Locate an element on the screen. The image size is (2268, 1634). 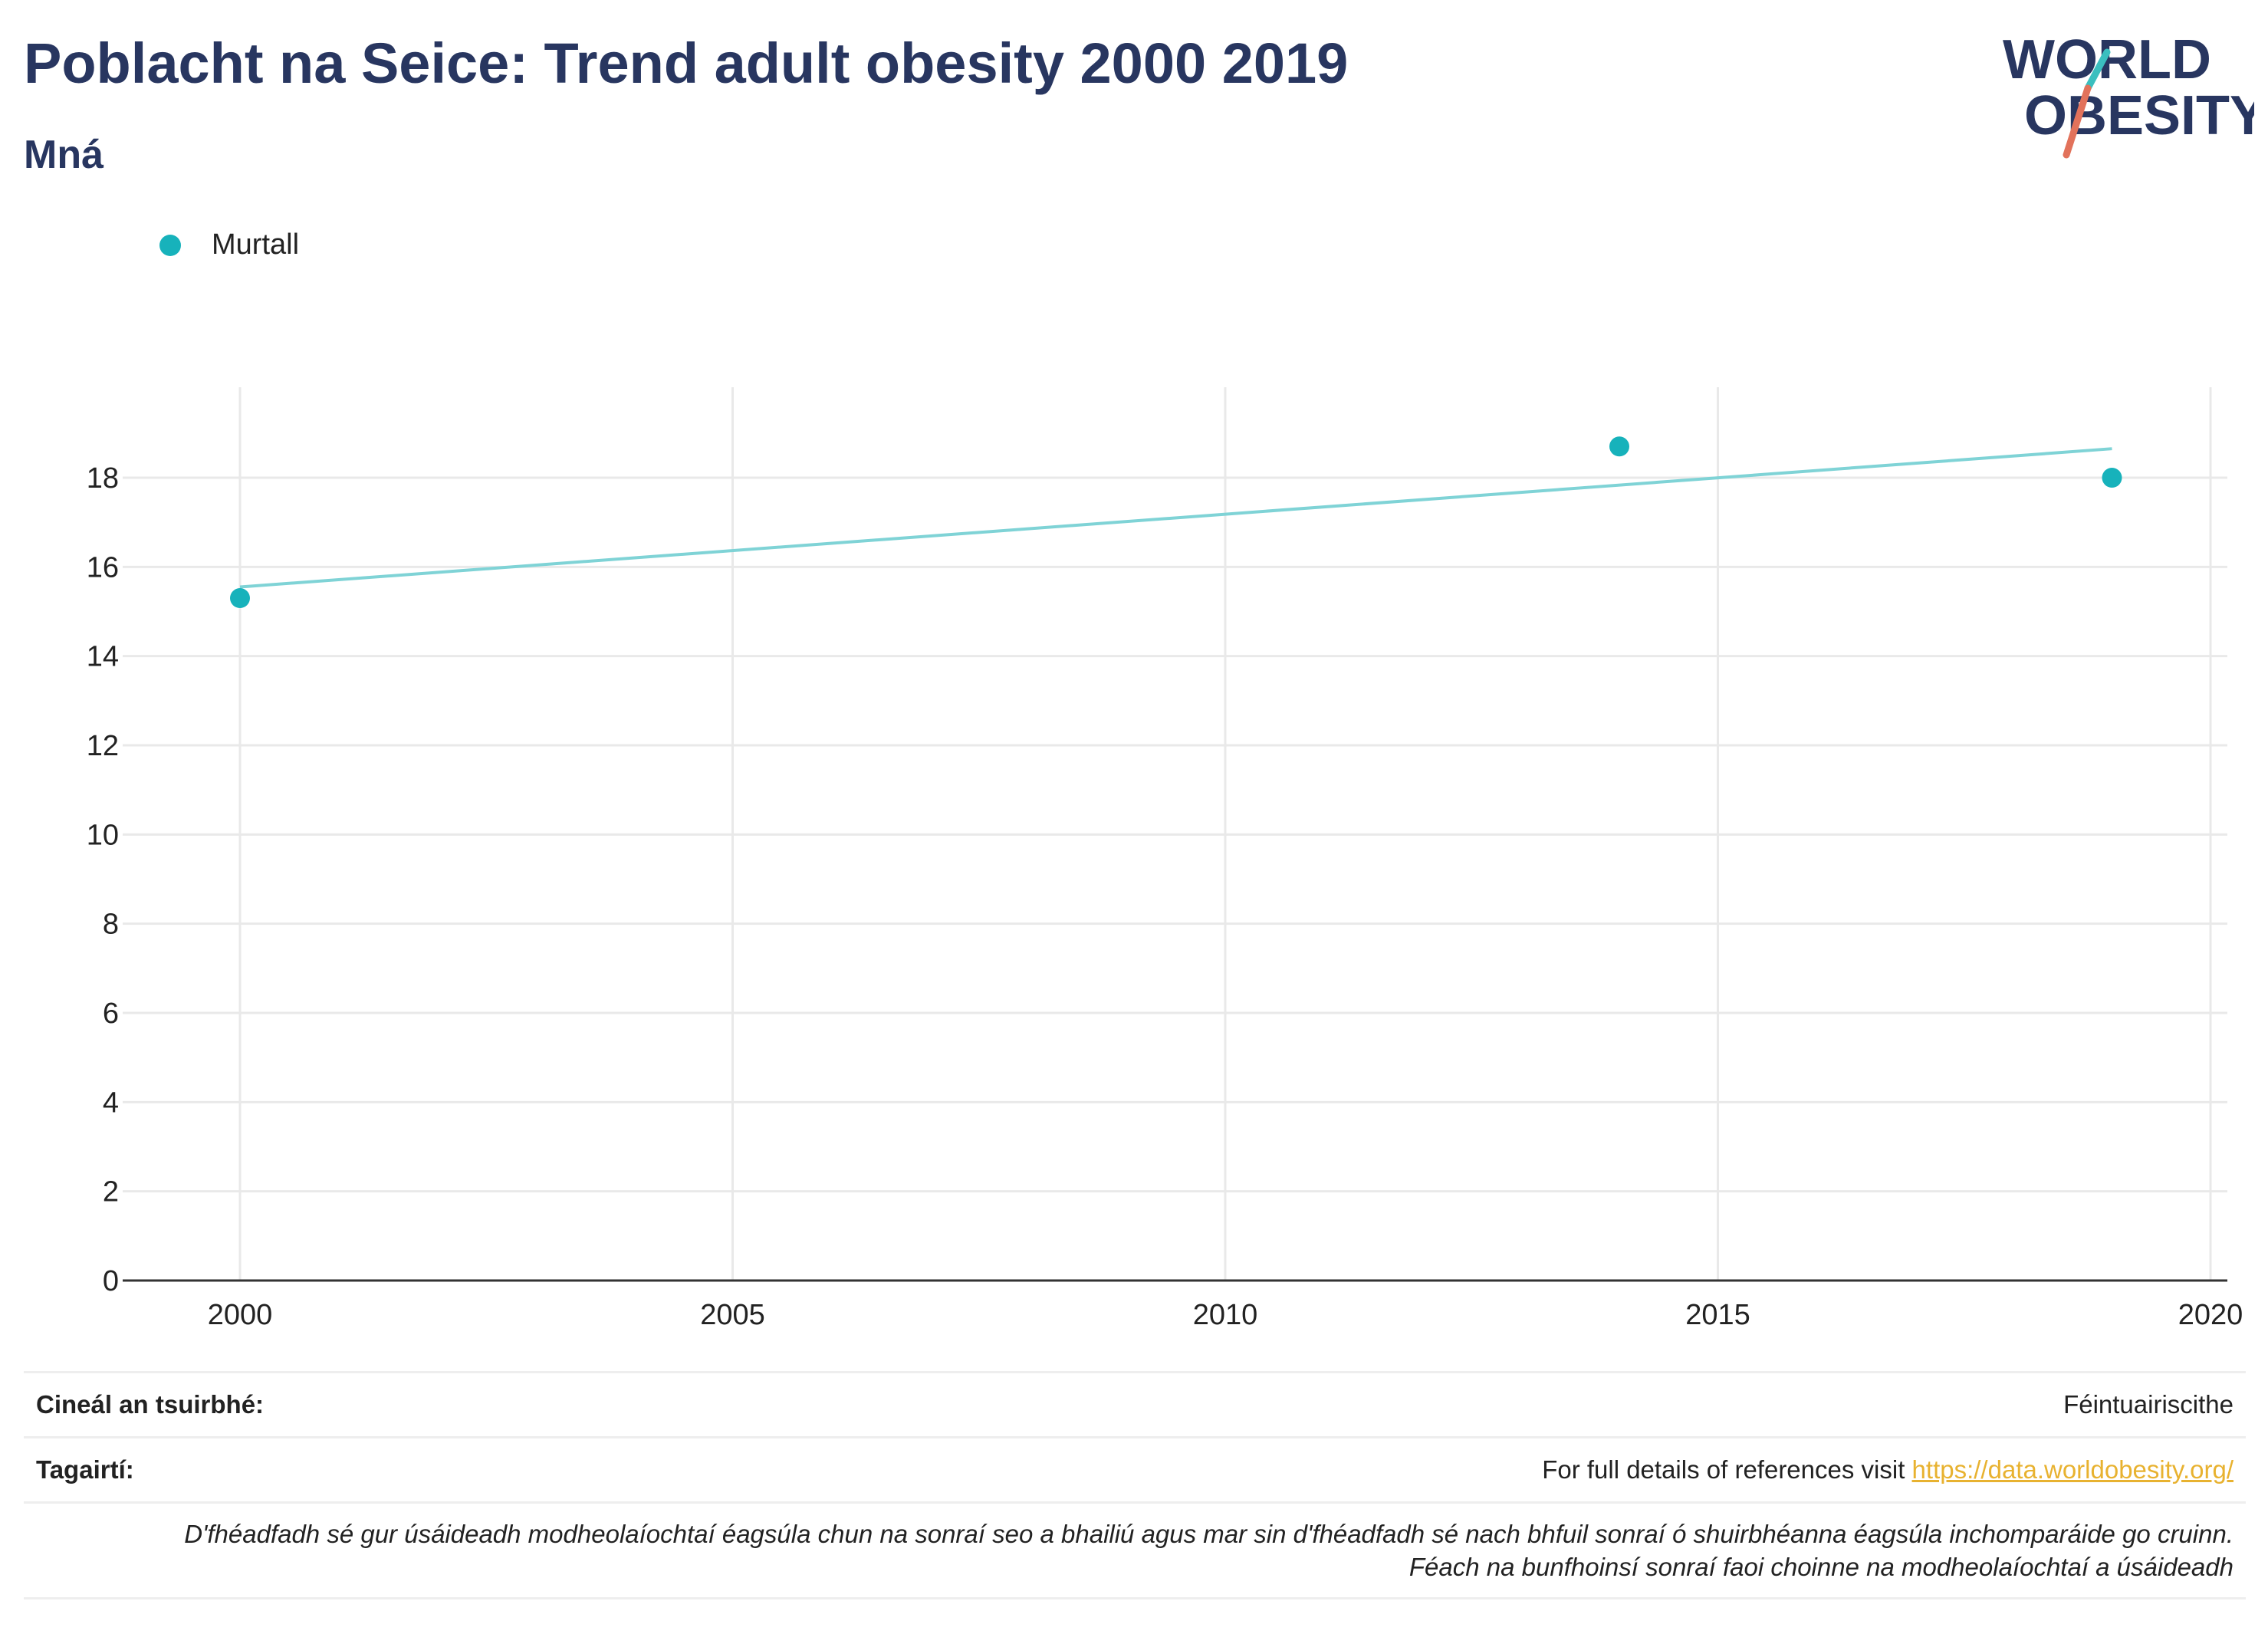
world-obesity-logo: WORLD OBESITY is located at coordinates (2128, 94).